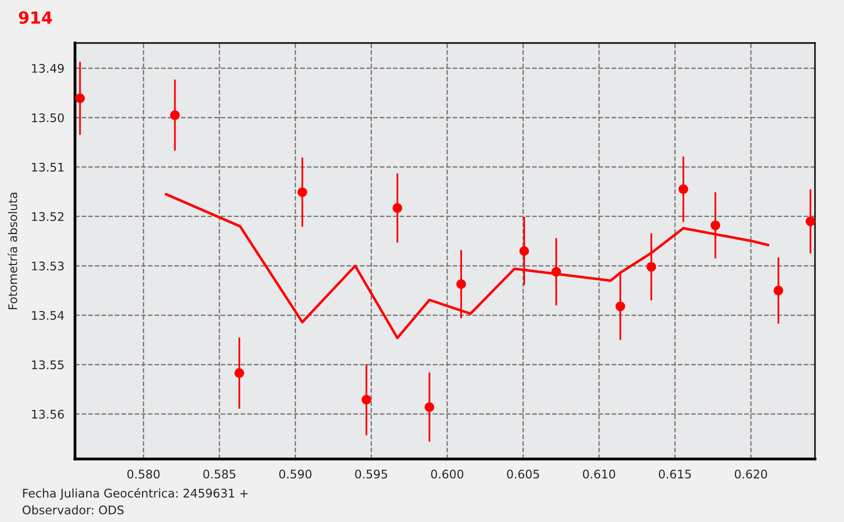 The width and height of the screenshot is (844, 522). Describe the element at coordinates (447, 474) in the screenshot. I see `x-tick-label: 0.600` at that location.